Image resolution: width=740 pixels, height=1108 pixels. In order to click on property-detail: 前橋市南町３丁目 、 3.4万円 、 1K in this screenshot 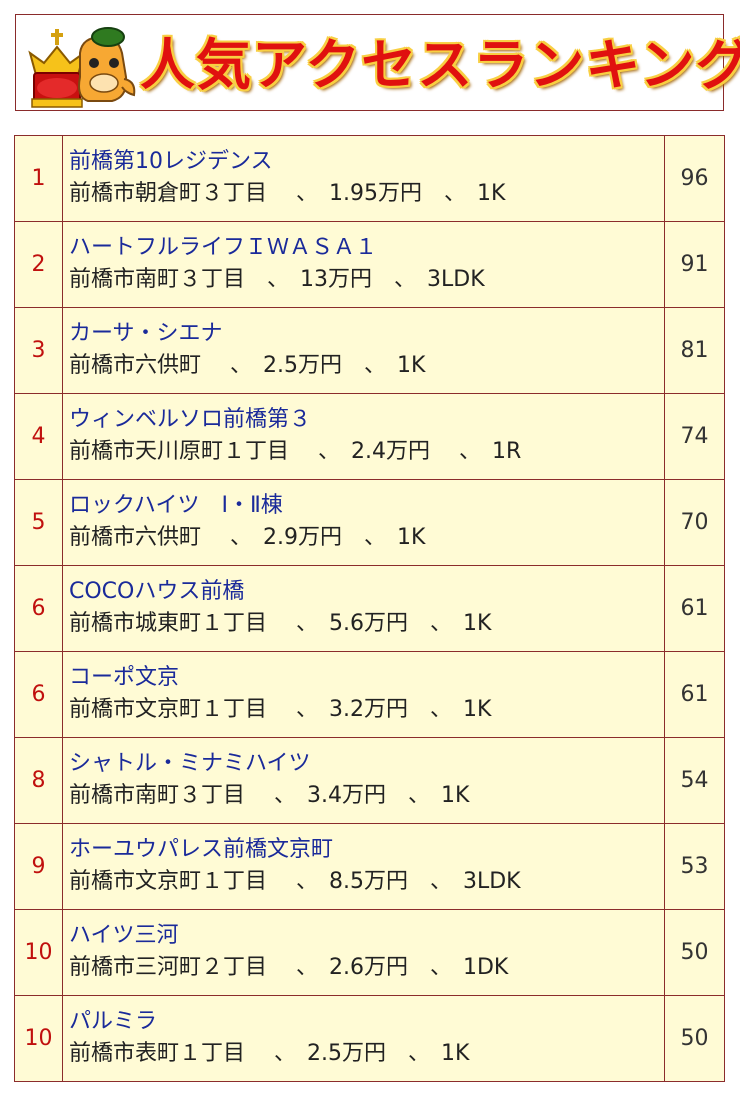, I will do `click(269, 795)`.